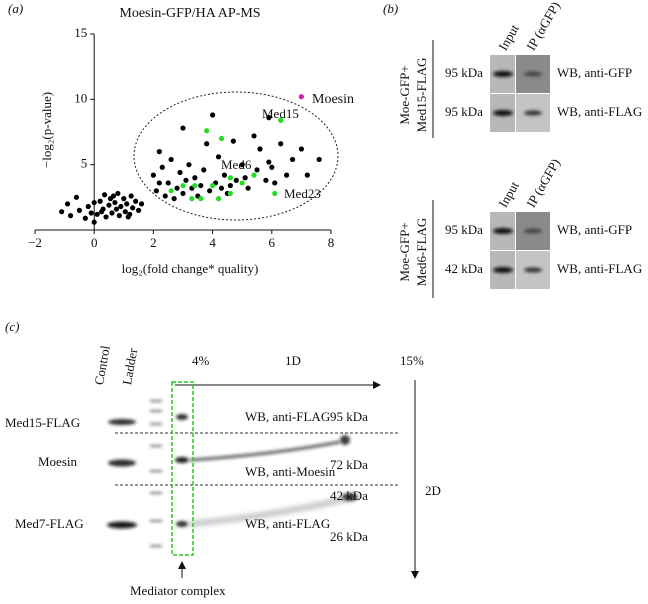  Describe the element at coordinates (302, 193) in the screenshot. I see `annotation: Med23` at that location.